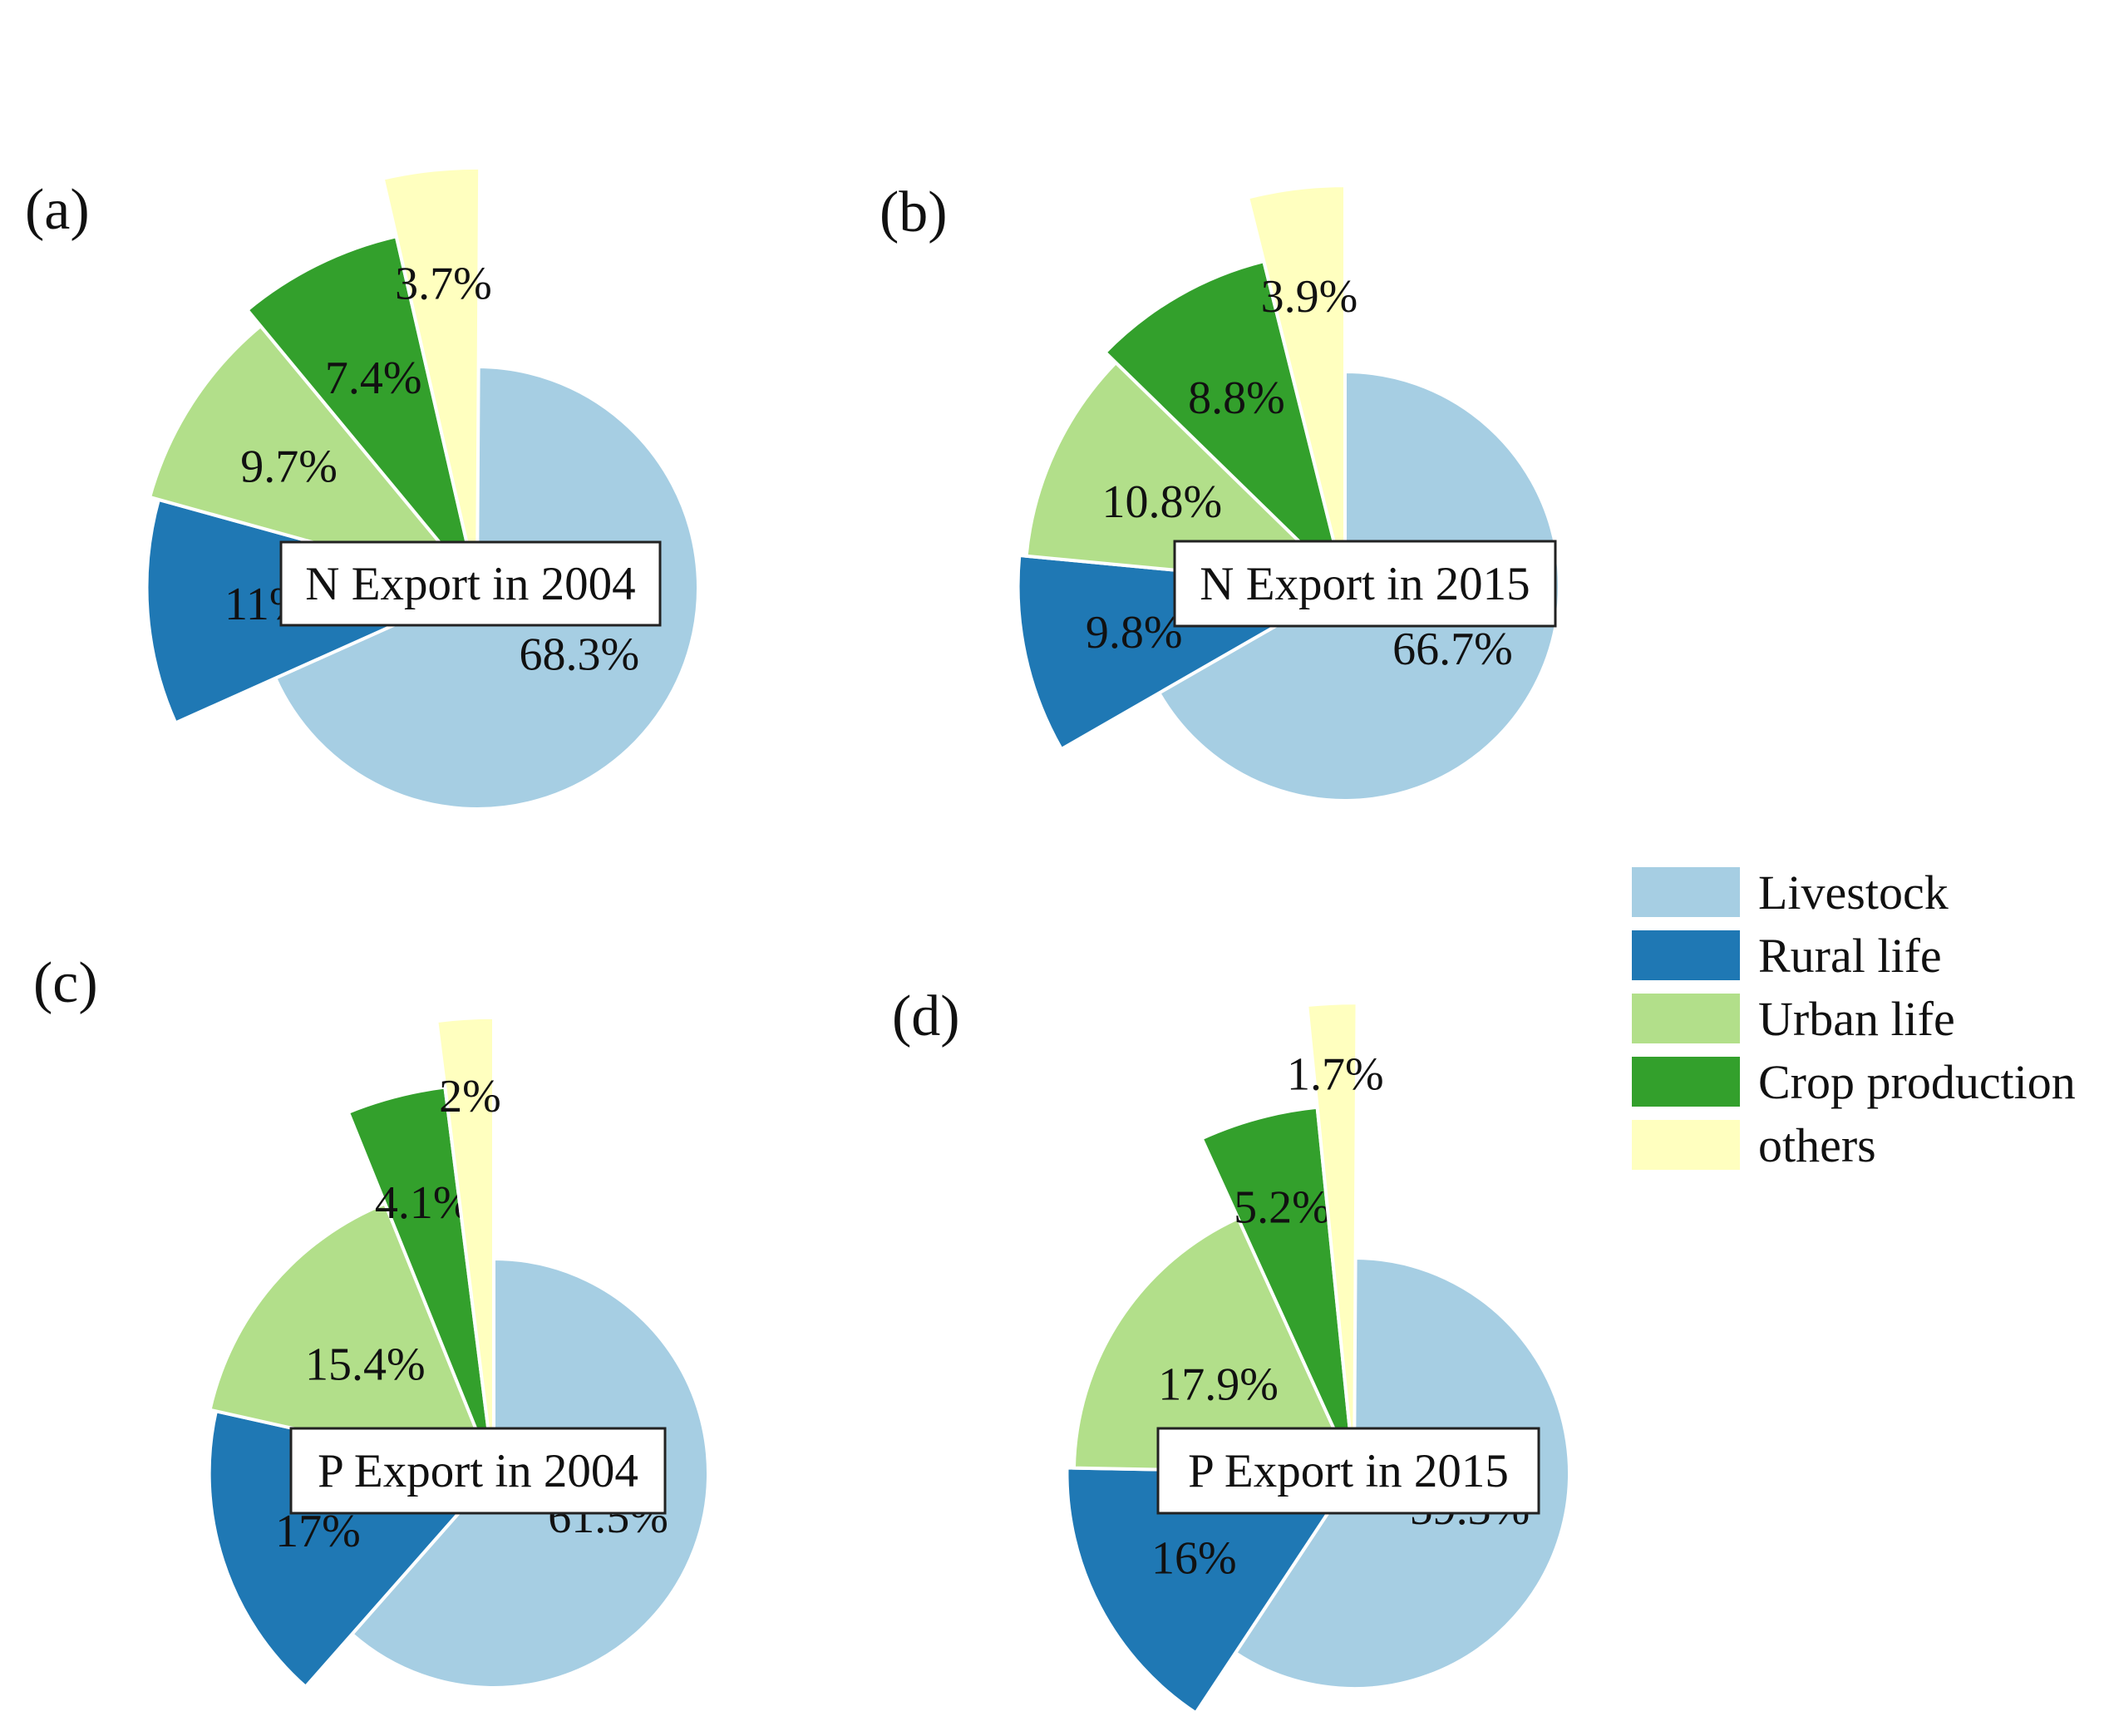 This screenshot has height=1736, width=2104. Describe the element at coordinates (443, 283) in the screenshot. I see `slice-label-others: 3.7%` at that location.